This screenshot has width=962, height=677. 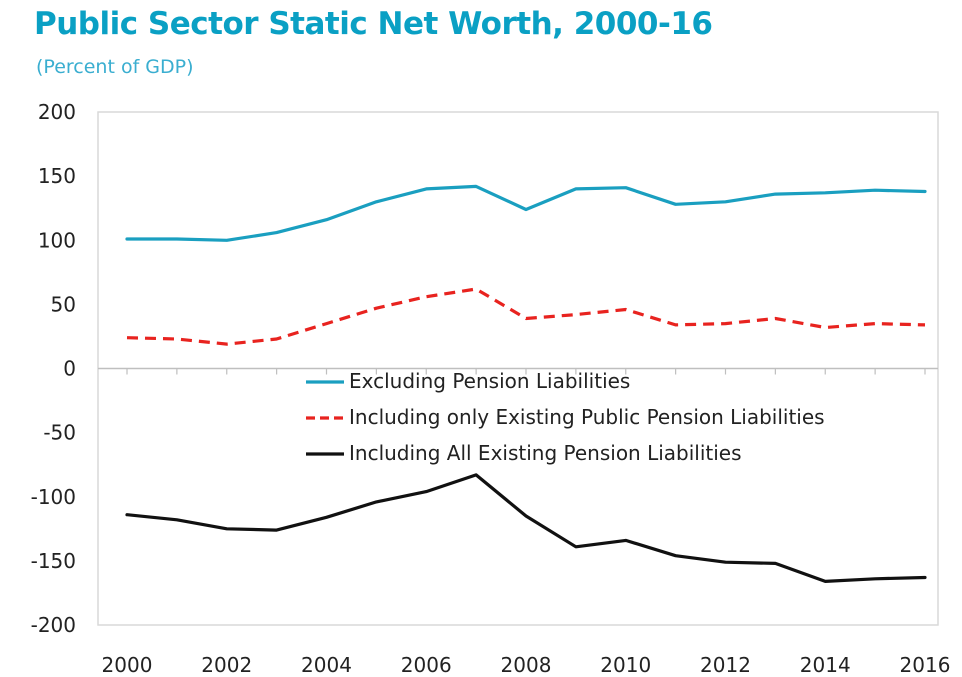 What do you see at coordinates (57, 240) in the screenshot?
I see `y-tick-label: 100` at bounding box center [57, 240].